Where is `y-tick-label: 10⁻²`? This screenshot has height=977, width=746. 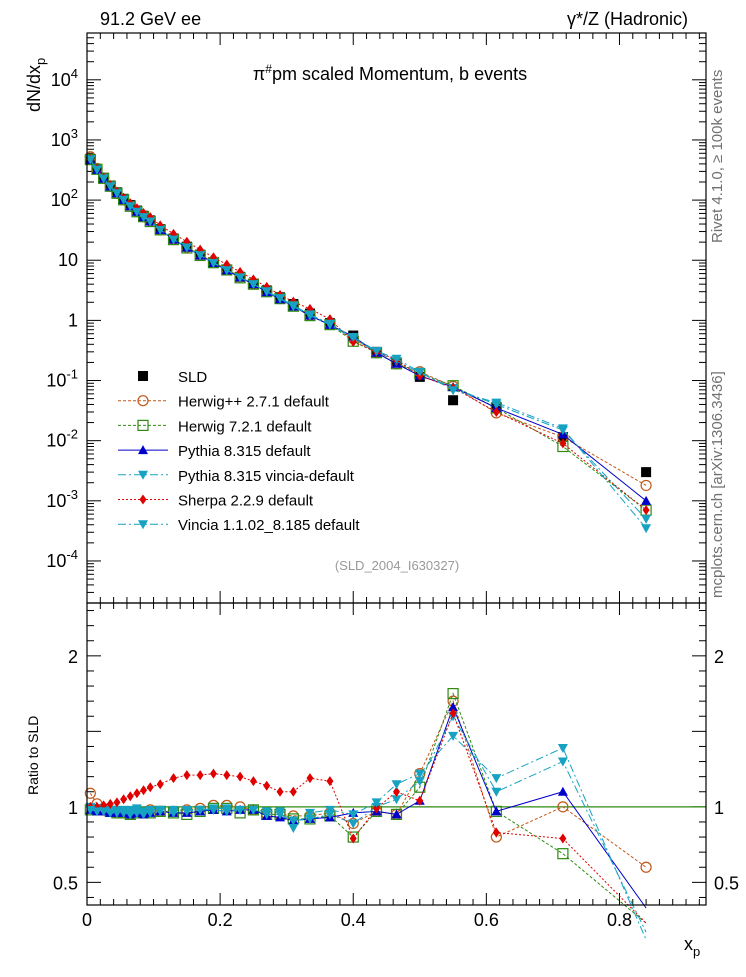 y-tick-label: 10⁻² is located at coordinates (62, 439).